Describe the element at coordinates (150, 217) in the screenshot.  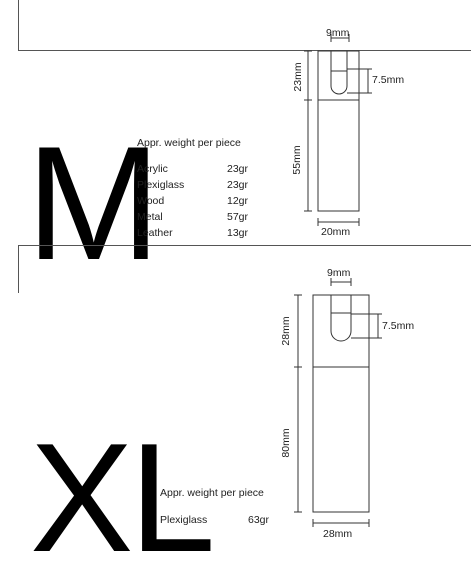
I see `weight-material-m-3: Metal` at that location.